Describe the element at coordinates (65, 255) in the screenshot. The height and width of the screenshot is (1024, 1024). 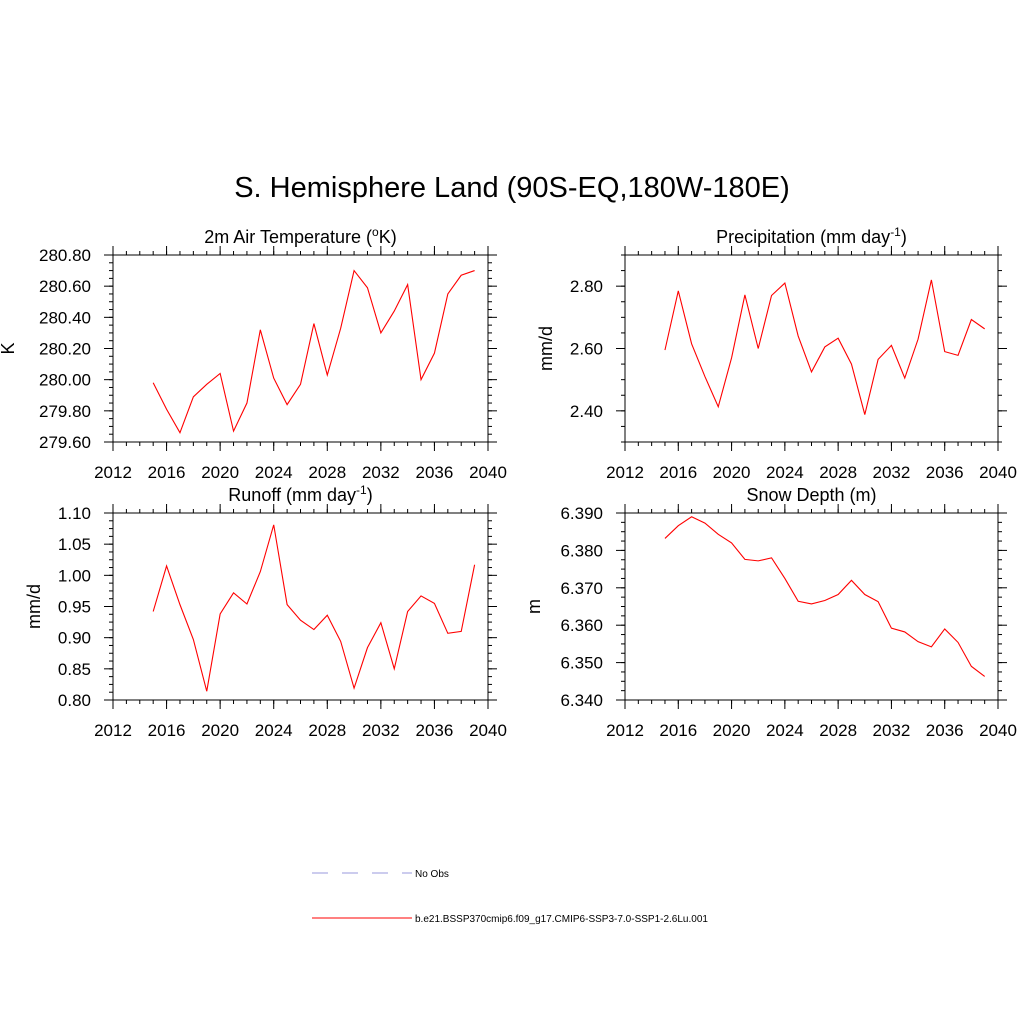
I see `y-tick-label: 280.80` at that location.